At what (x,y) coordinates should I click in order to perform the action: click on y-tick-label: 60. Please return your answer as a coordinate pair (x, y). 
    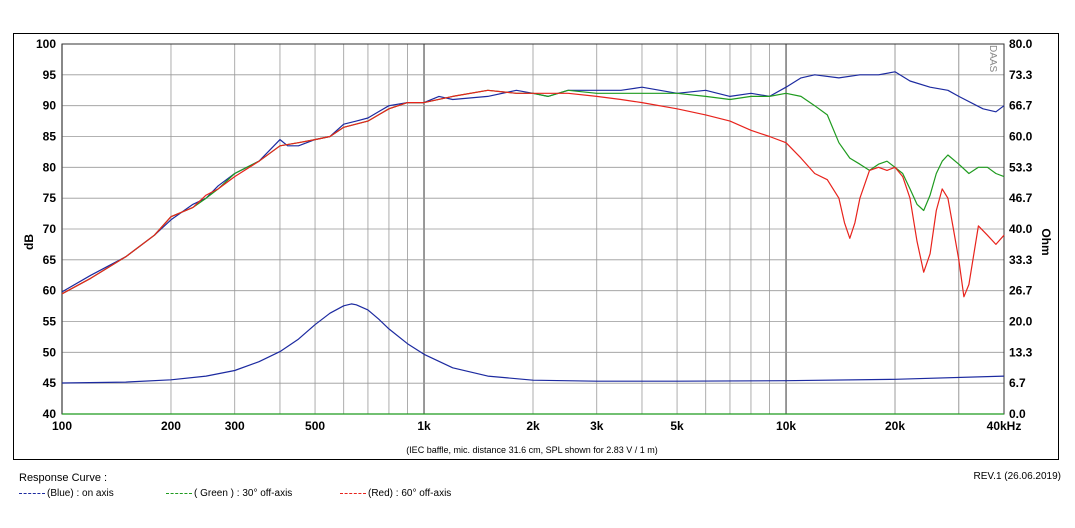
    Looking at the image, I should click on (50, 291).